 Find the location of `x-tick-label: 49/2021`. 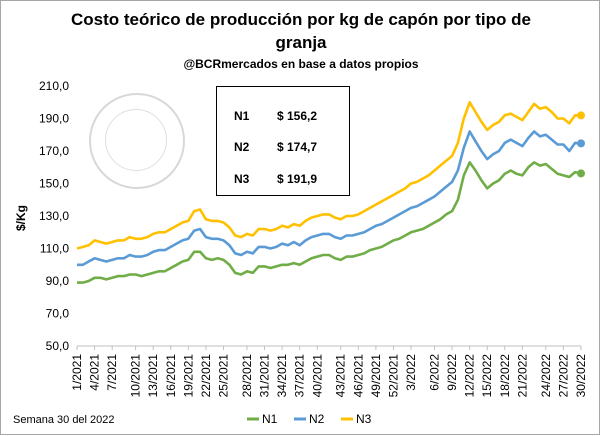

x-tick-label: 49/2021 is located at coordinates (376, 376).